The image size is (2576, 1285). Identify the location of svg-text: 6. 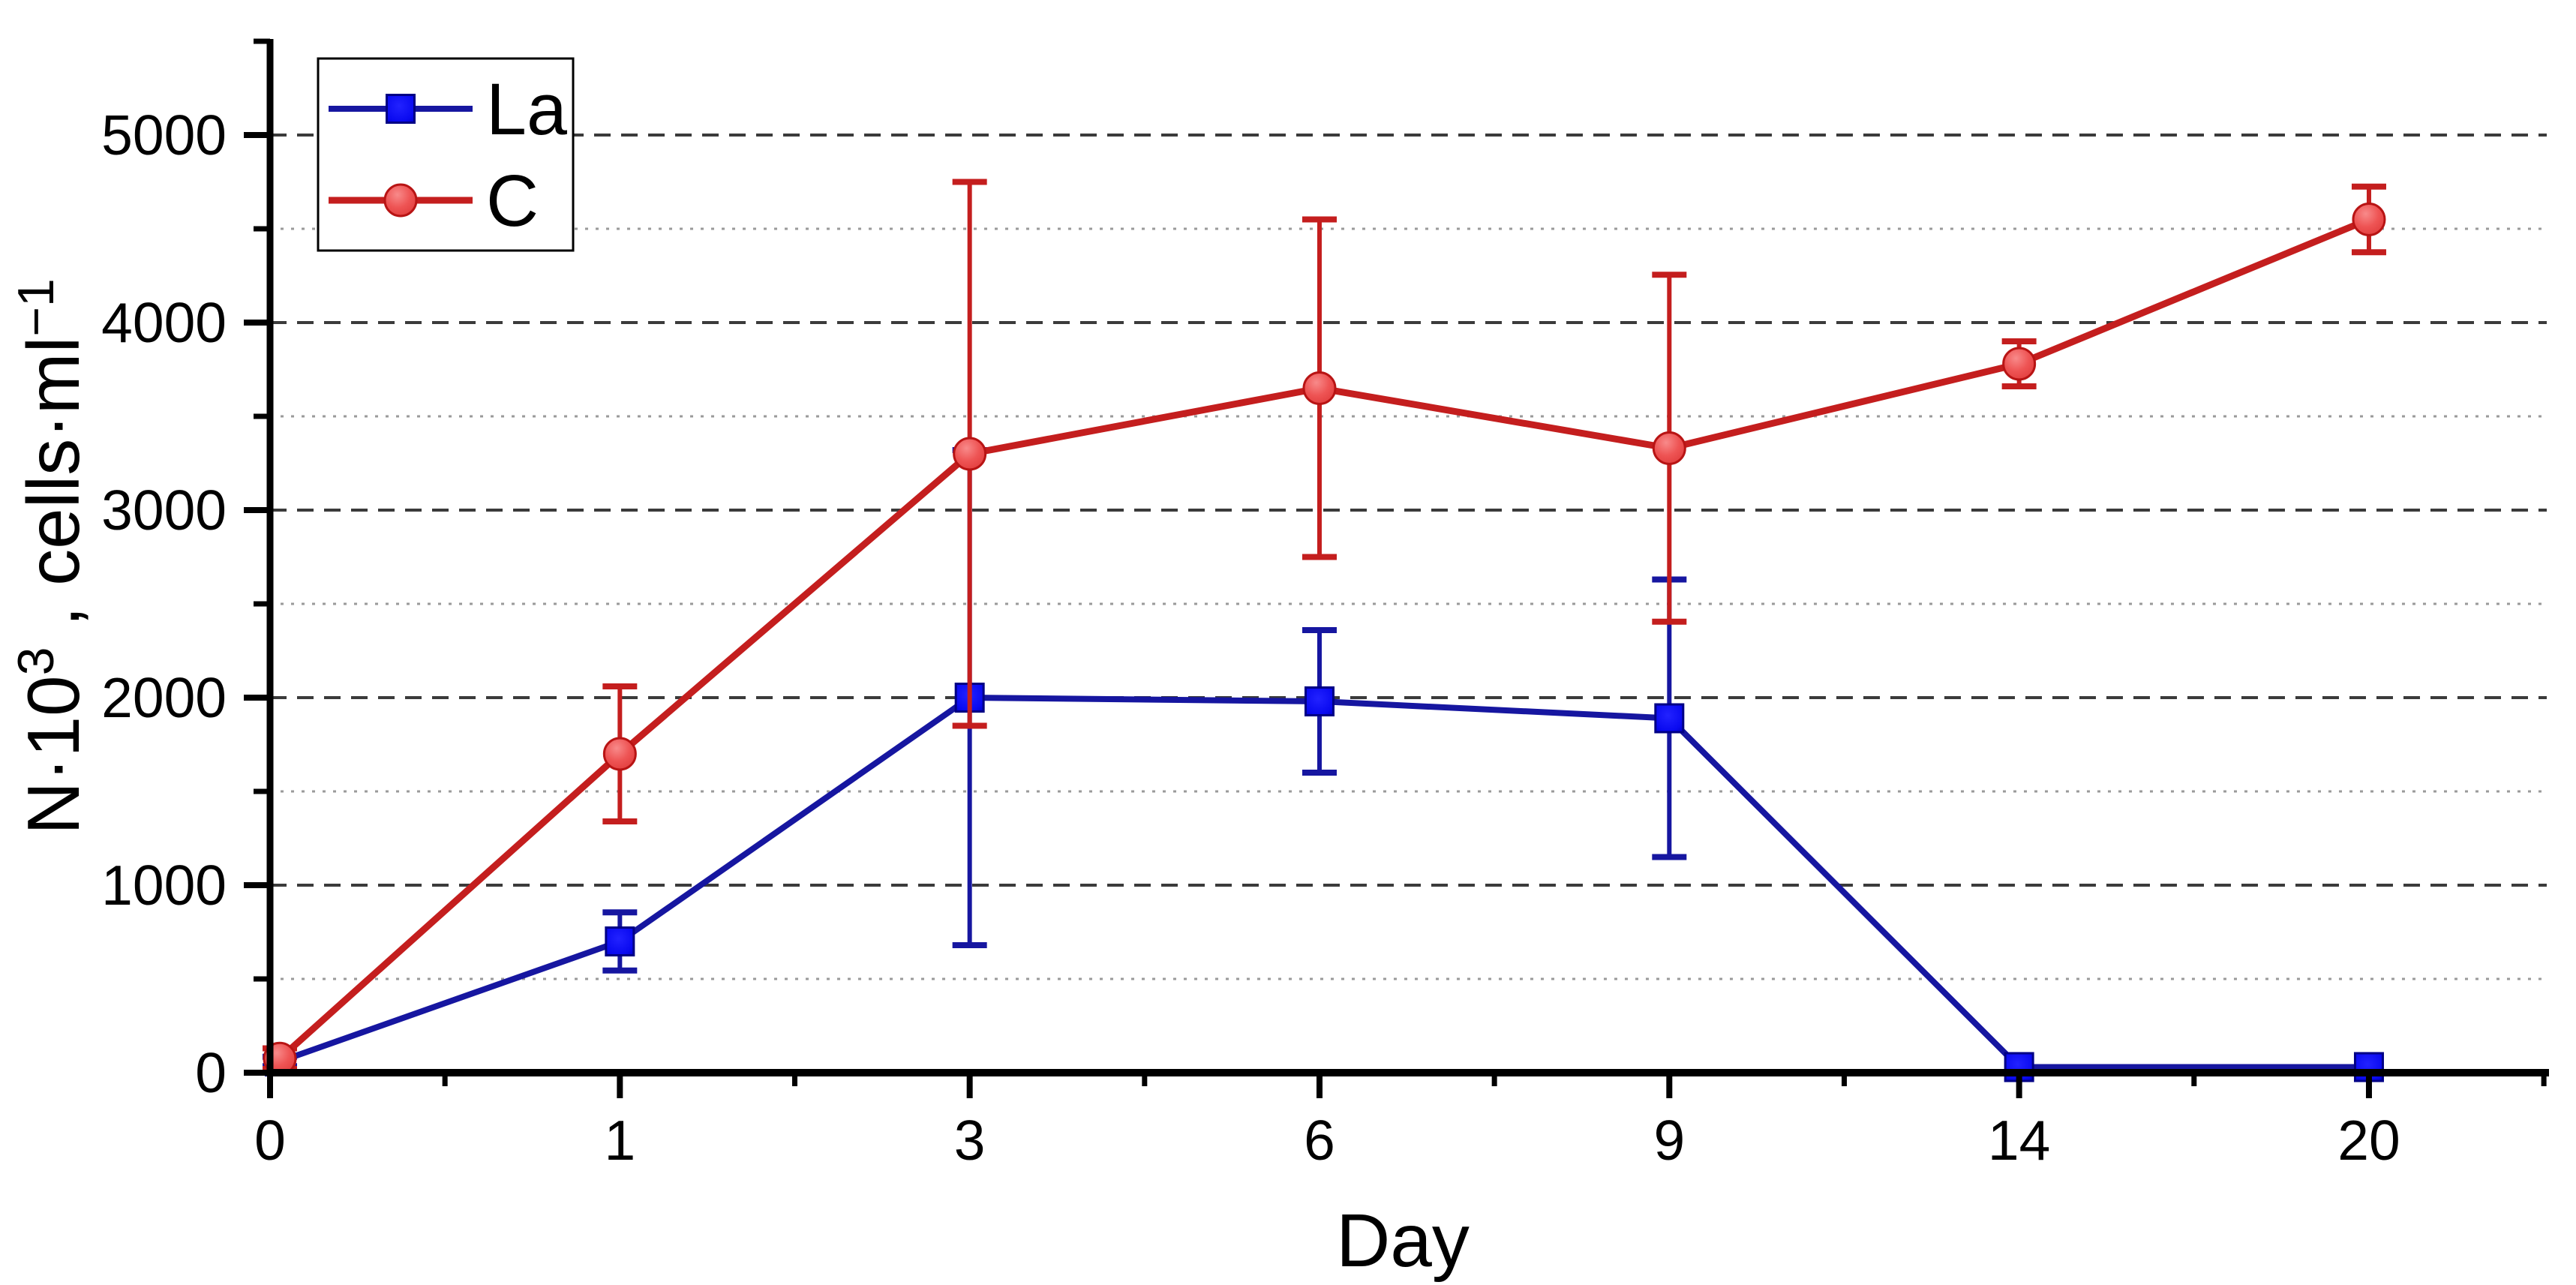
(1319, 1140).